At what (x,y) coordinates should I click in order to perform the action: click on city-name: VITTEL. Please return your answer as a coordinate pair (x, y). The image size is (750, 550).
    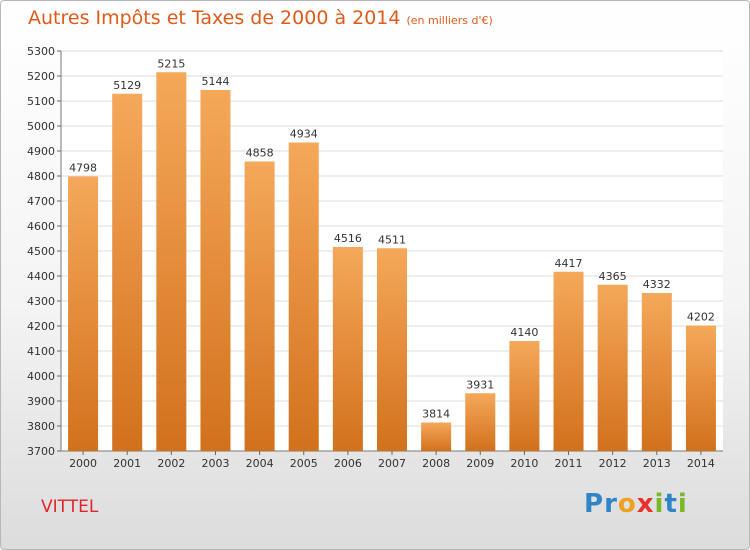
    Looking at the image, I should click on (70, 507).